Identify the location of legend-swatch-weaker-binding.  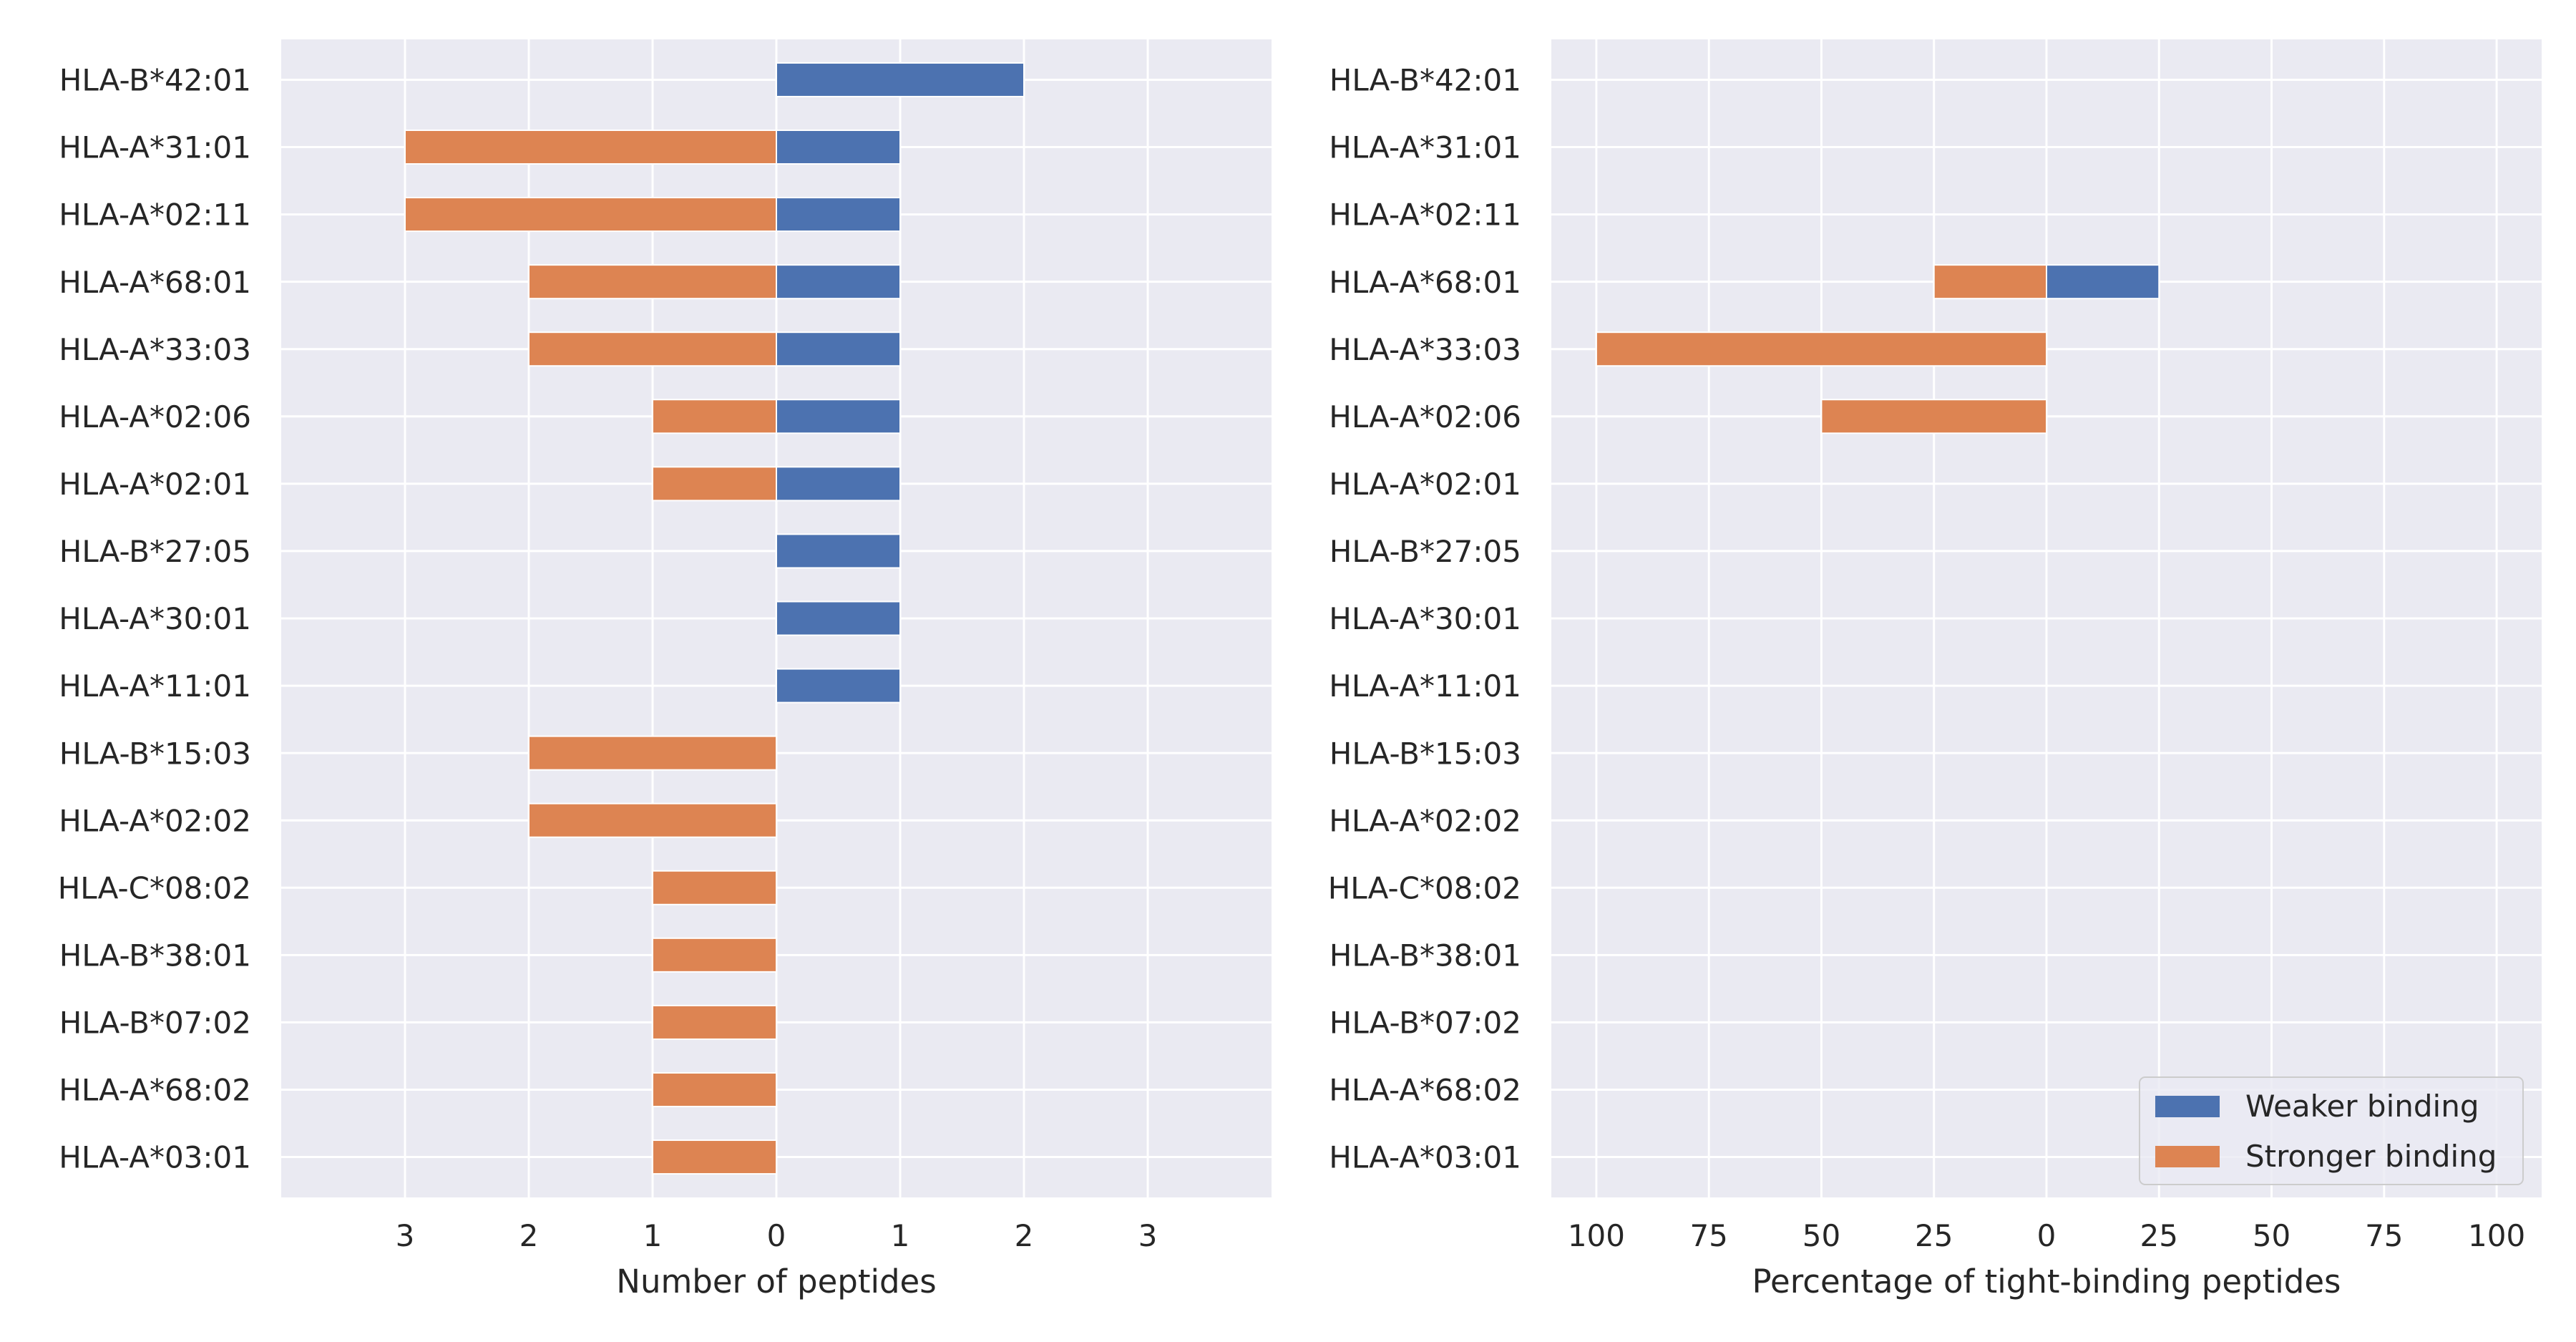
(2187, 1106).